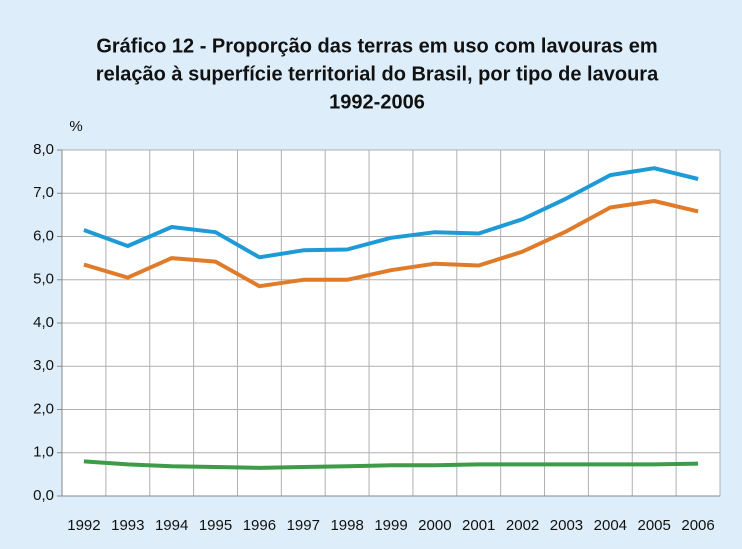  I want to click on x-tick-label: 2001, so click(478, 525).